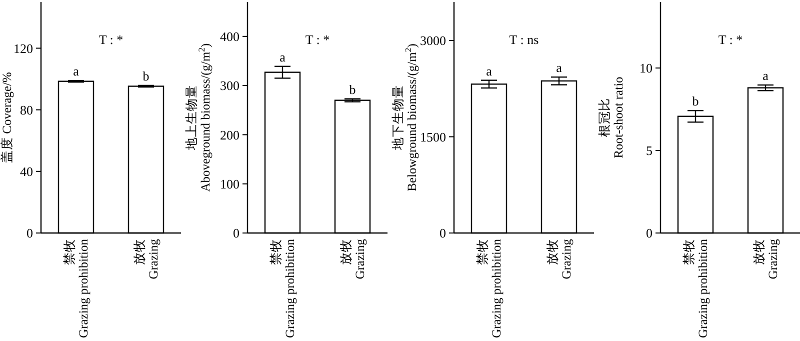 The image size is (800, 341). Describe the element at coordinates (7, 117) in the screenshot. I see `y-axis-title: 盖度 Coverage/%` at that location.